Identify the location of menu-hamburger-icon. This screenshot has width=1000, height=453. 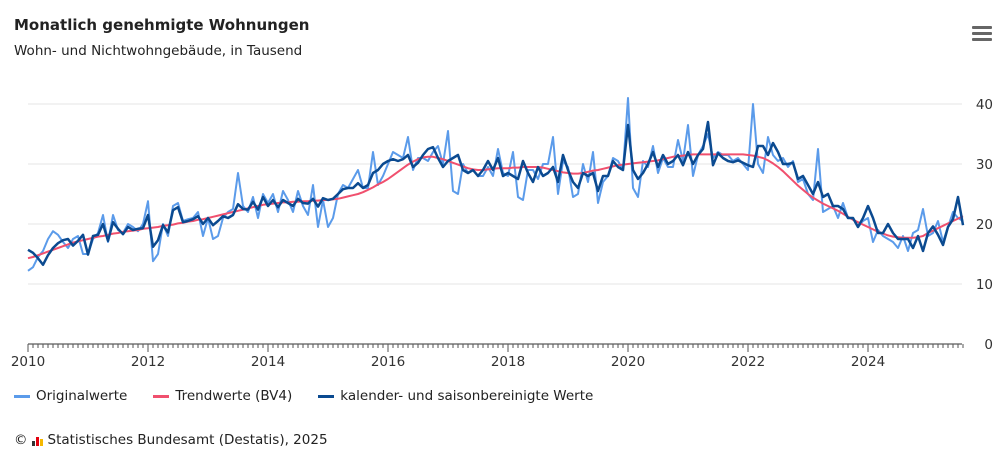
(982, 34).